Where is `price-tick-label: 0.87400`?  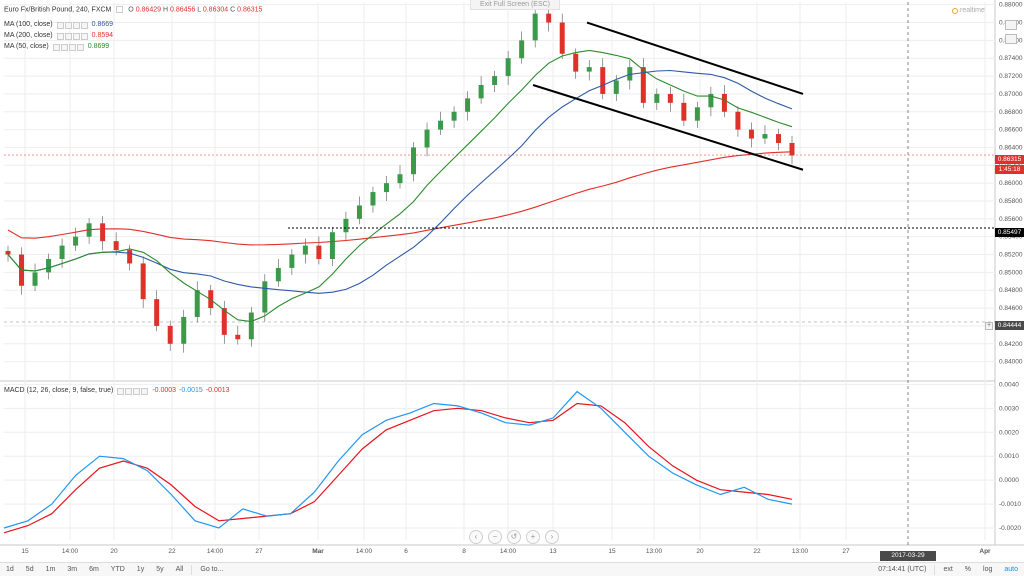 price-tick-label: 0.87400 is located at coordinates (1011, 58).